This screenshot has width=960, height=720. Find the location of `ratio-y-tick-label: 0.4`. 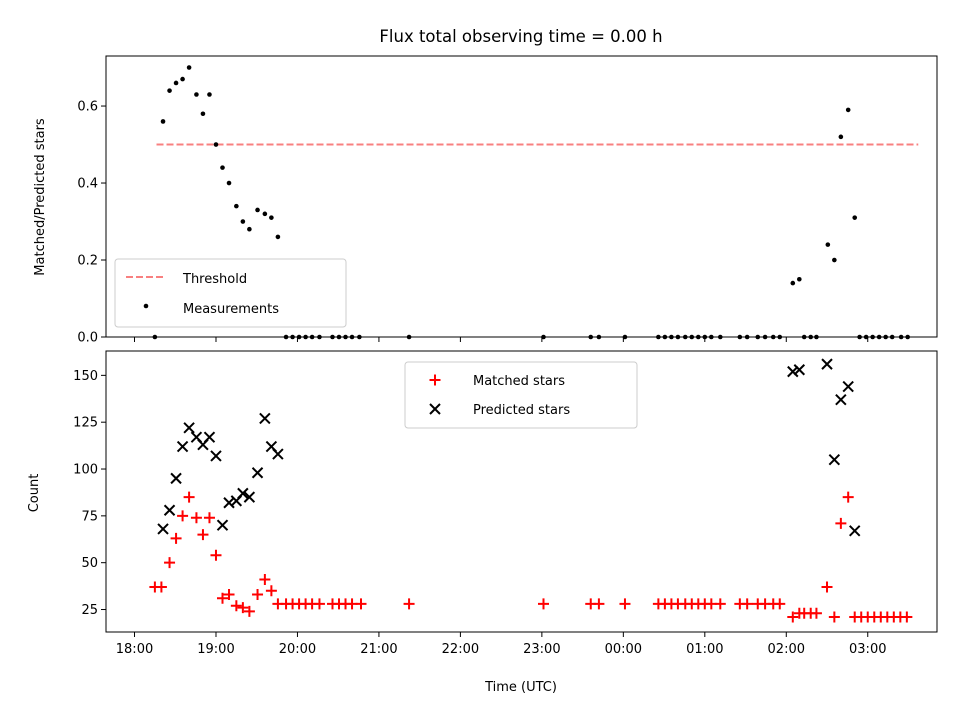

ratio-y-tick-label: 0.4 is located at coordinates (87, 184).